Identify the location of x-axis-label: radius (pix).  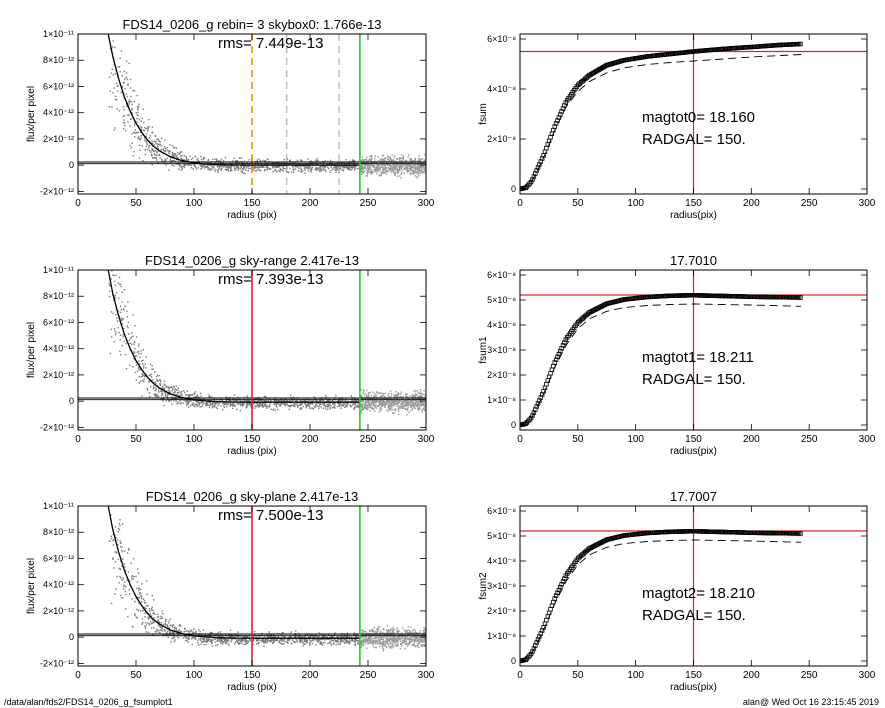
(251, 451).